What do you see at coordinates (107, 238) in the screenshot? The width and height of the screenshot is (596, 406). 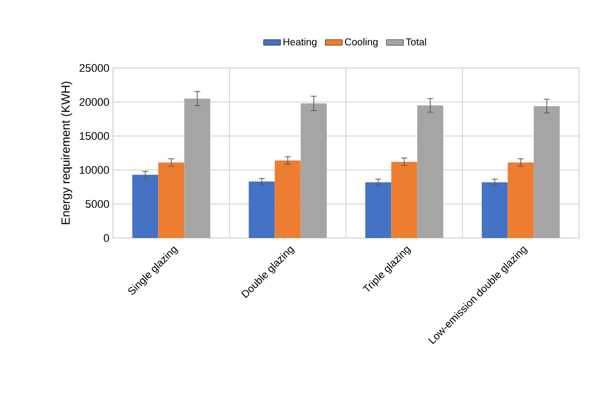 I see `y-tick-label: 0` at bounding box center [107, 238].